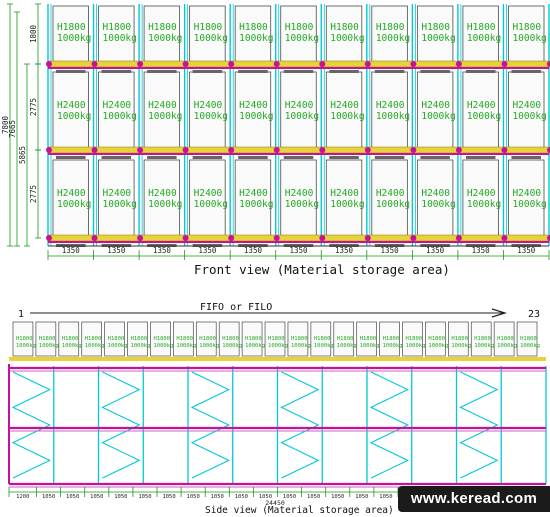  Describe the element at coordinates (298, 238) in the screenshot. I see `front-beam` at that location.